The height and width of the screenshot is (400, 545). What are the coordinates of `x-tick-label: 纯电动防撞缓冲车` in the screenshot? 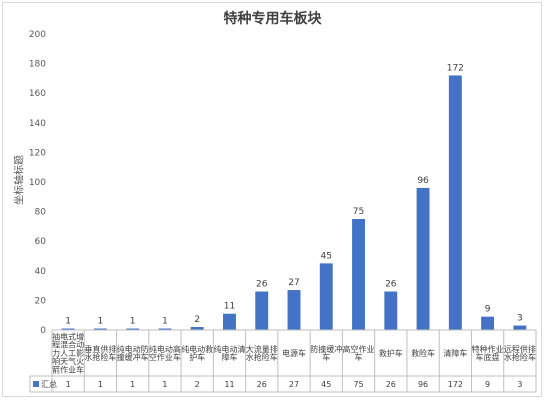 It's located at (133, 353).